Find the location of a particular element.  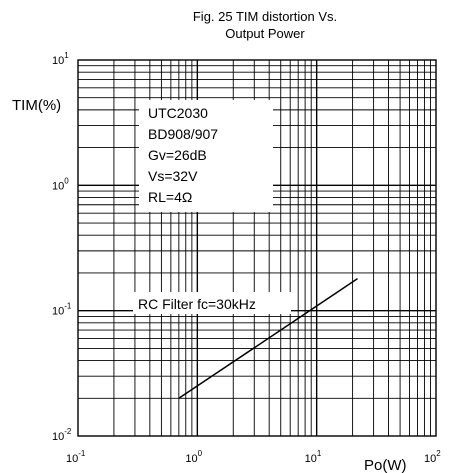

condition-line: Vs=32V is located at coordinates (173, 176).